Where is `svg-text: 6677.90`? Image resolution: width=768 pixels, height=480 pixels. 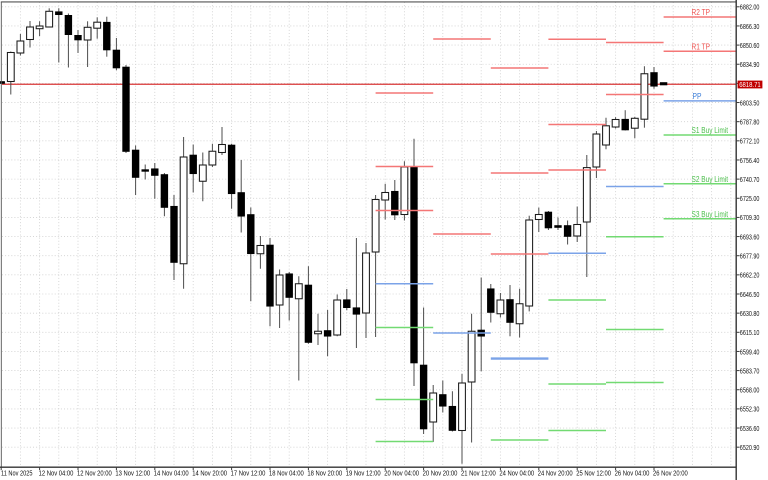
svg-text: 6677.90 is located at coordinates (750, 256).